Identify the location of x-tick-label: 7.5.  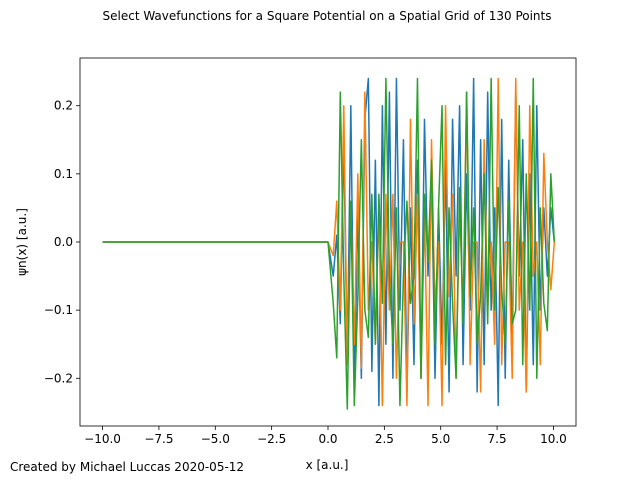
(497, 439).